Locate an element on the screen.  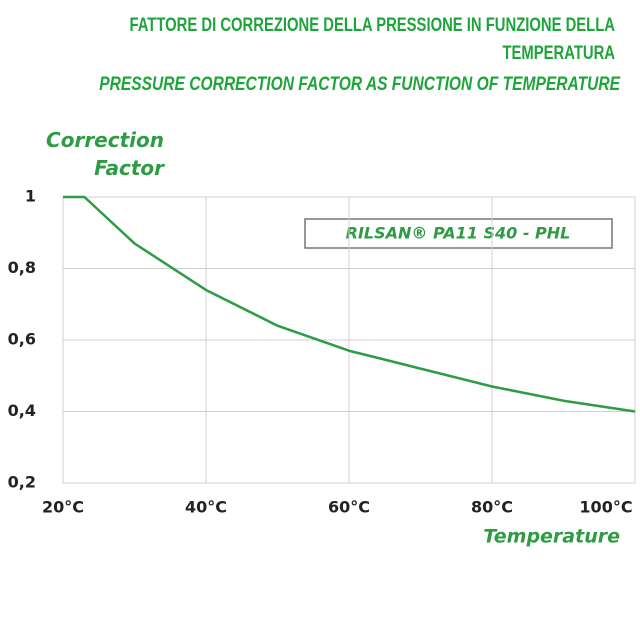
annotation-box is located at coordinates (458, 233).